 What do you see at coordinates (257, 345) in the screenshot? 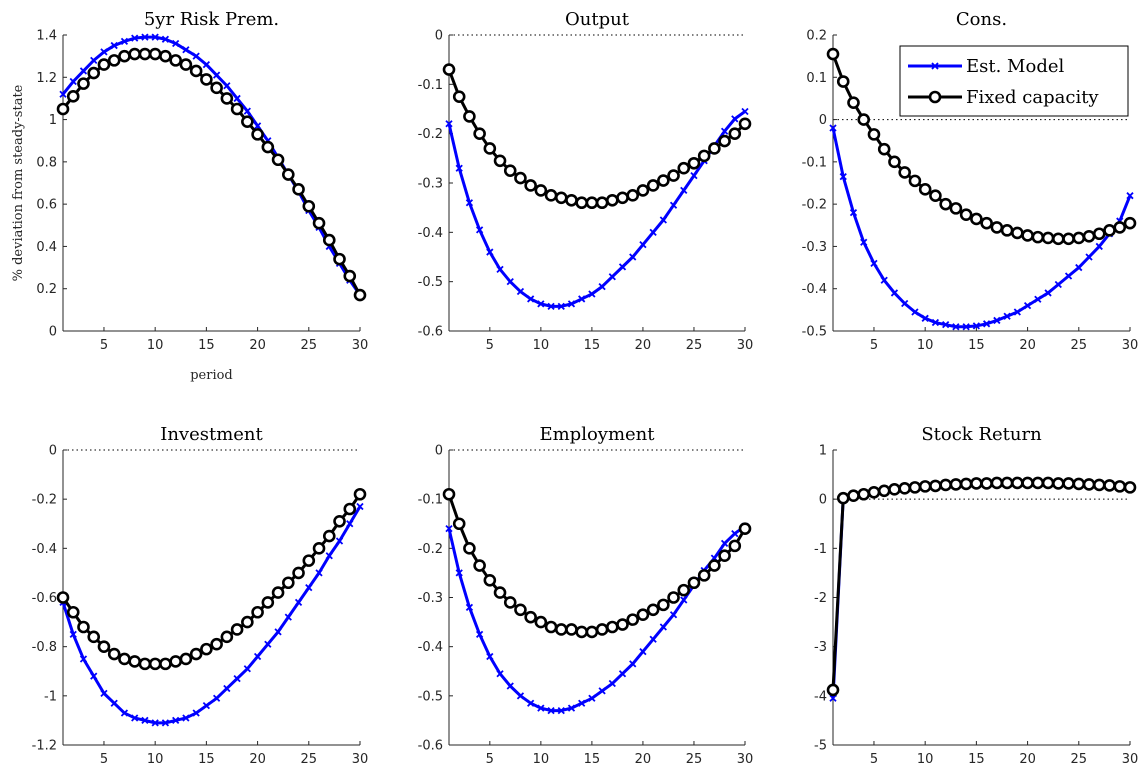
I see `x-tick-label: 20` at bounding box center [257, 345].